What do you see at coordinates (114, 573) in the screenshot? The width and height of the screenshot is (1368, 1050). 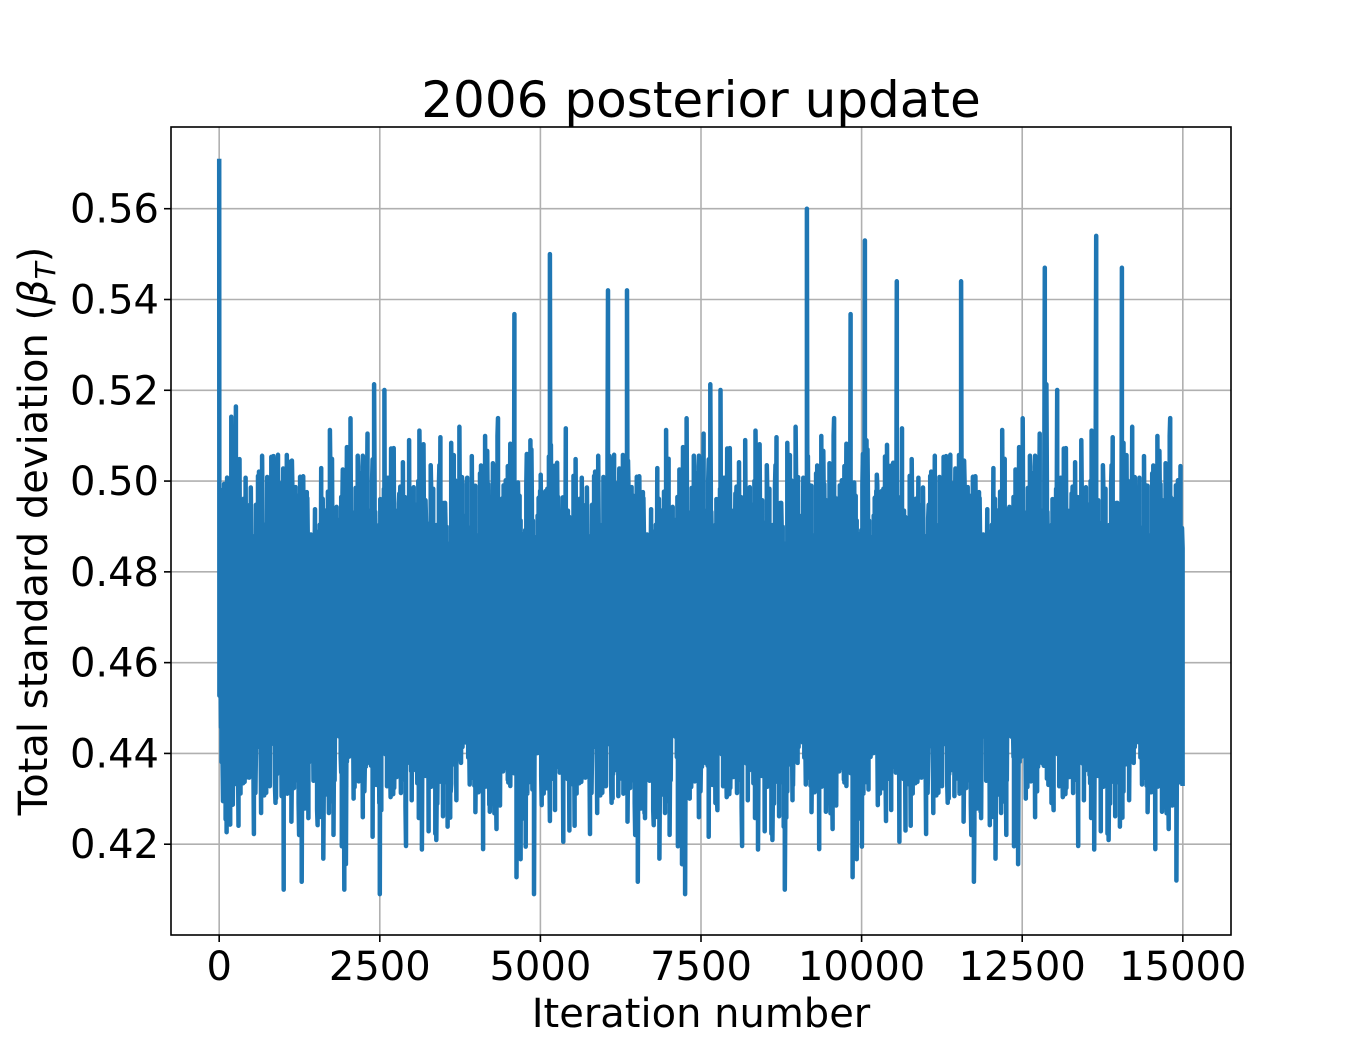 I see `y-tick-label: 0.48` at bounding box center [114, 573].